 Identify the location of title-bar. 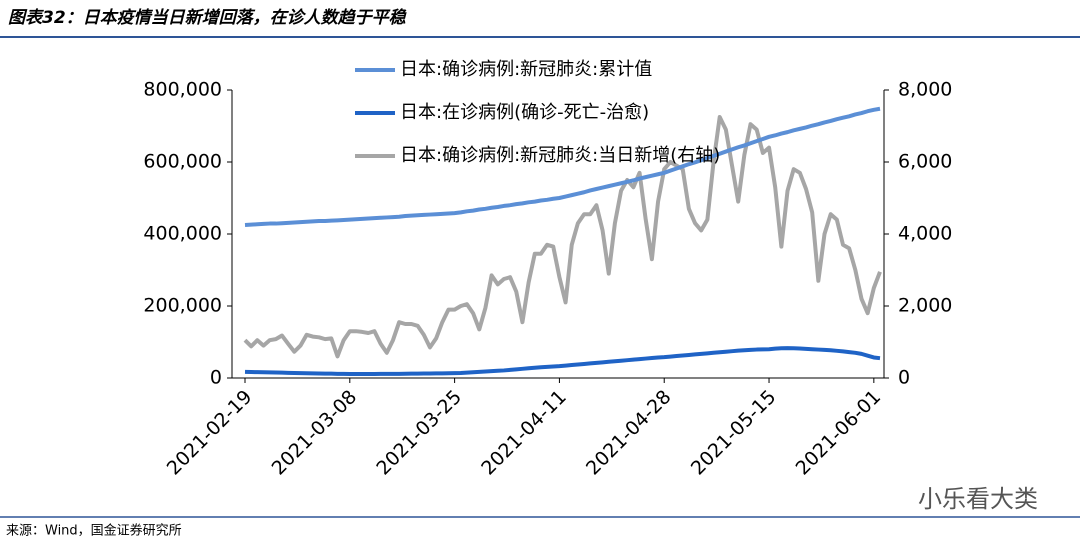
(540, 18).